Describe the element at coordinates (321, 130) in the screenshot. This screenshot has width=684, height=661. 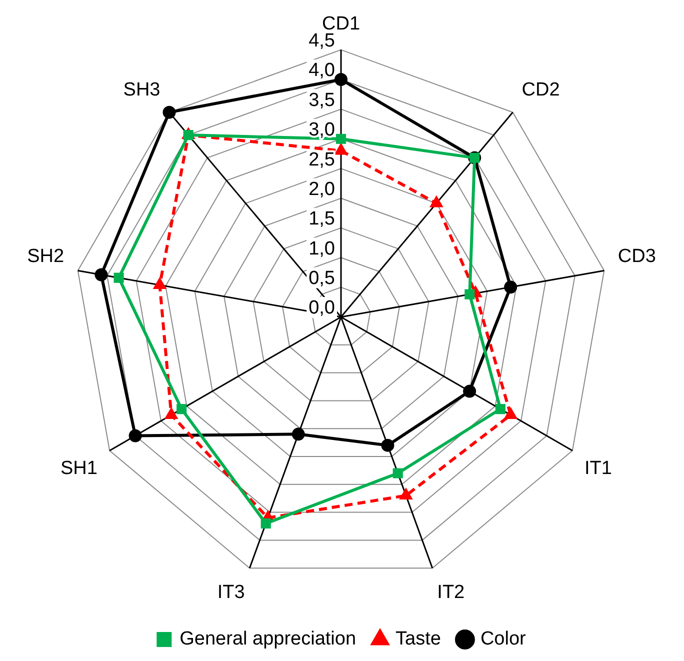
I see `y-tick-label: 3,0` at that location.